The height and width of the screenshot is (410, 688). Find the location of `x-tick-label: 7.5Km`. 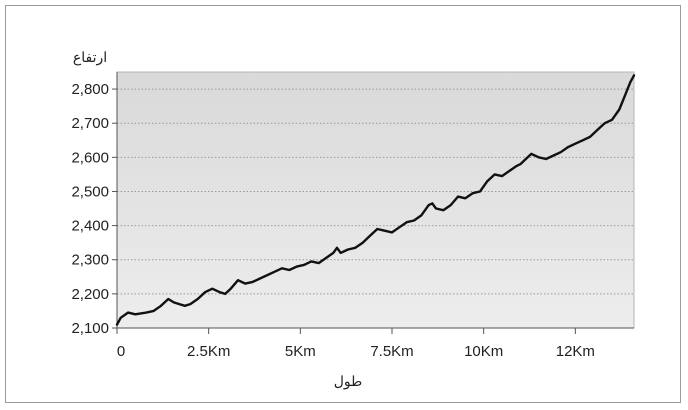

x-tick-label: 7.5Km is located at coordinates (391, 351).